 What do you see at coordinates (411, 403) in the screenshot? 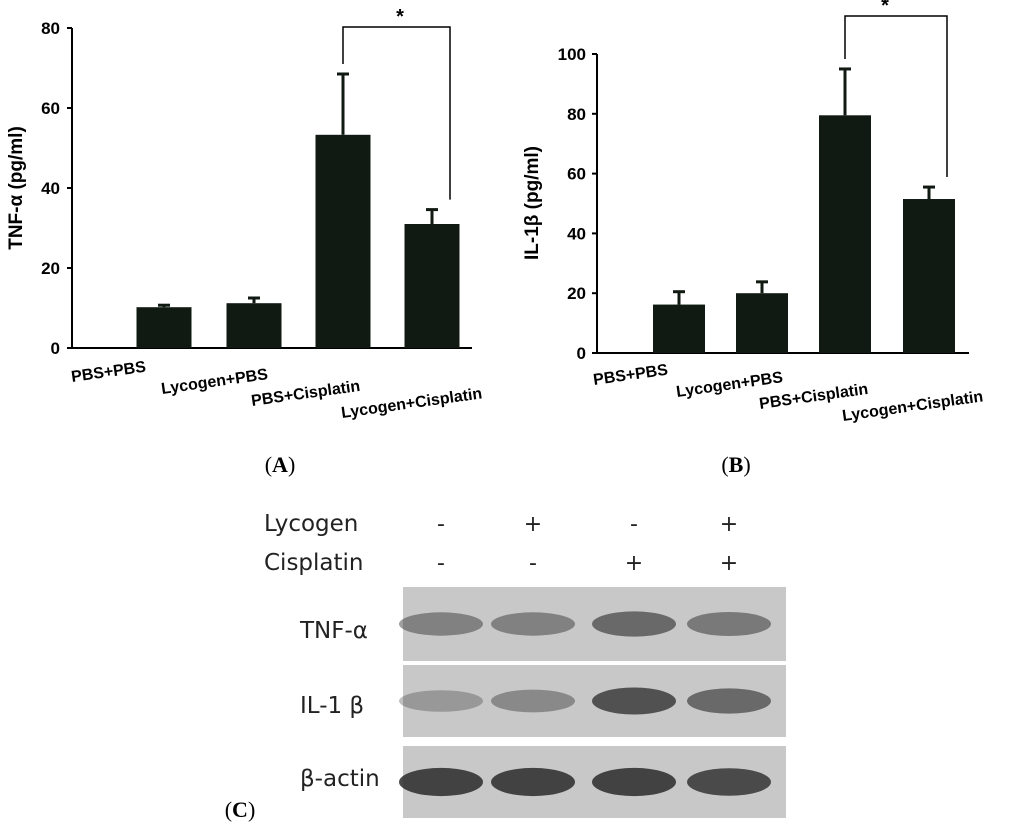
I see `category-label: Lycogen+Cisplatin` at bounding box center [411, 403].